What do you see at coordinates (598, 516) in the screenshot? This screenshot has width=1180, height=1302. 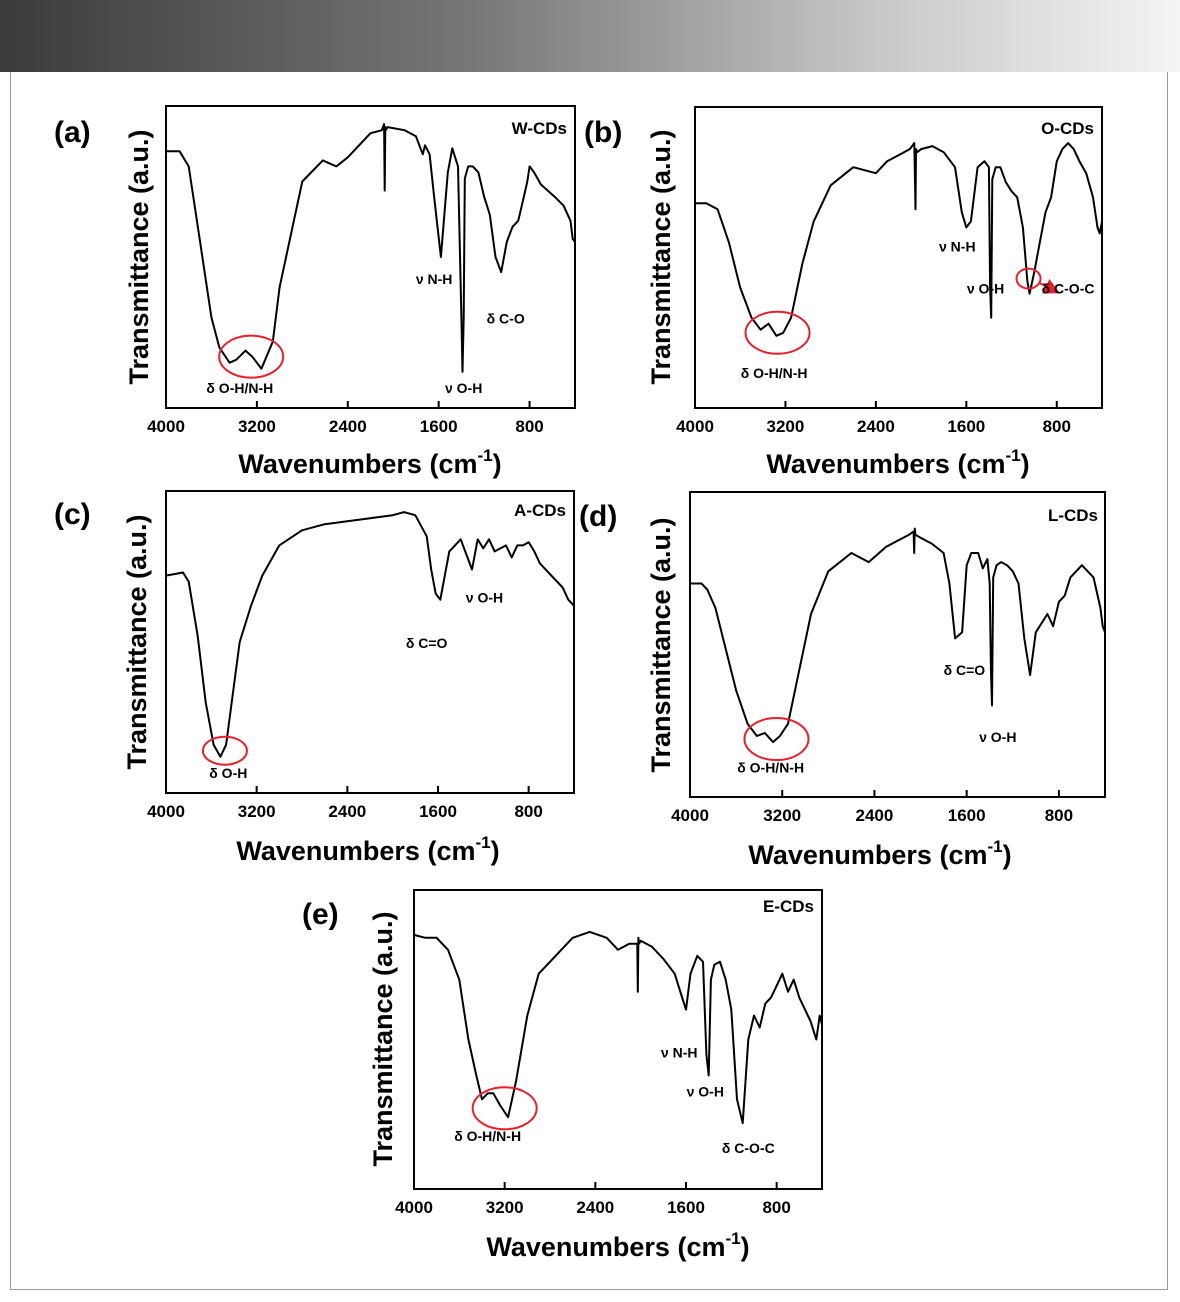 I see `panel-letter: (d)` at bounding box center [598, 516].